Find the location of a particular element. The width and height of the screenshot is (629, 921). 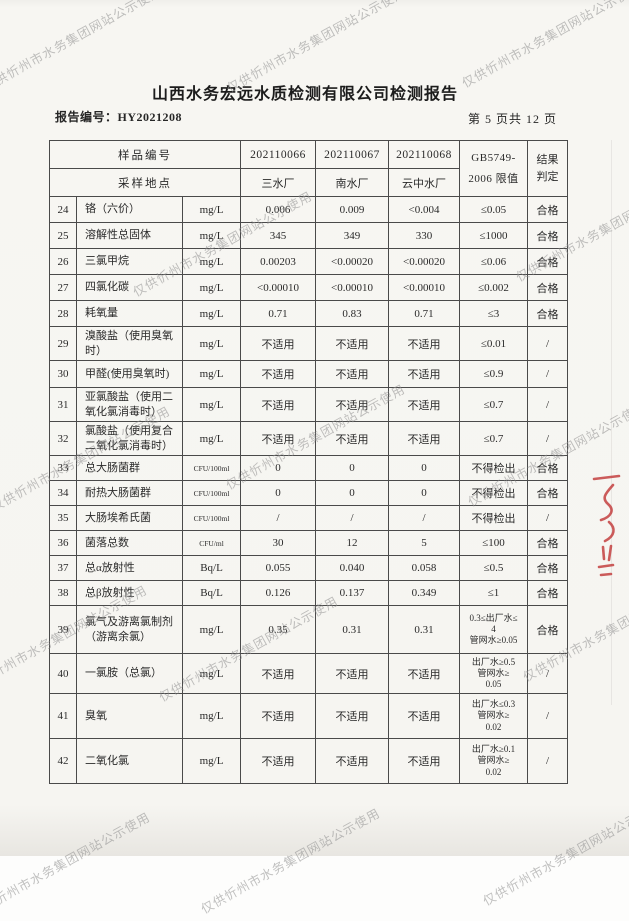

scanner-background is located at coordinates (314, 873).